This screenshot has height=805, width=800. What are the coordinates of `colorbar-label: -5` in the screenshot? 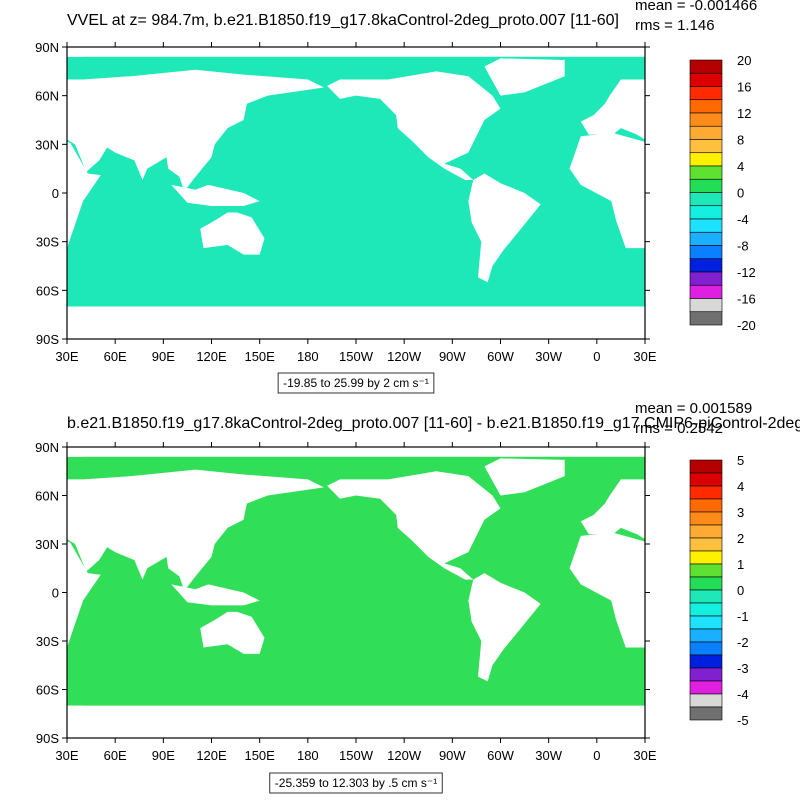 It's located at (743, 720).